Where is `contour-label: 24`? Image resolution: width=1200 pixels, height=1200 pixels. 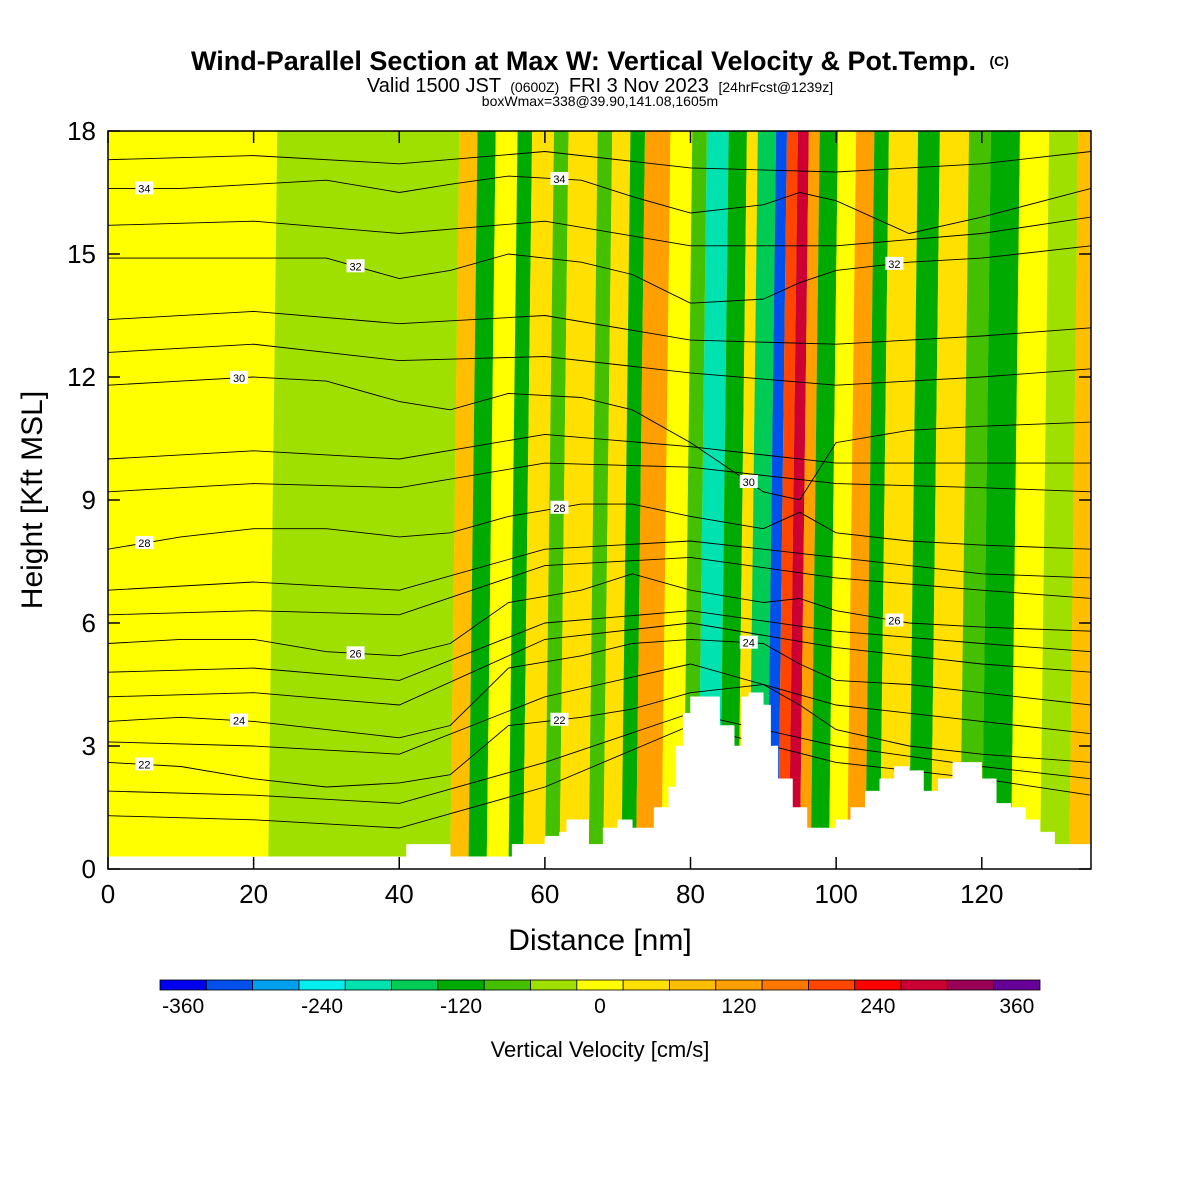
contour-label: 24 is located at coordinates (749, 644).